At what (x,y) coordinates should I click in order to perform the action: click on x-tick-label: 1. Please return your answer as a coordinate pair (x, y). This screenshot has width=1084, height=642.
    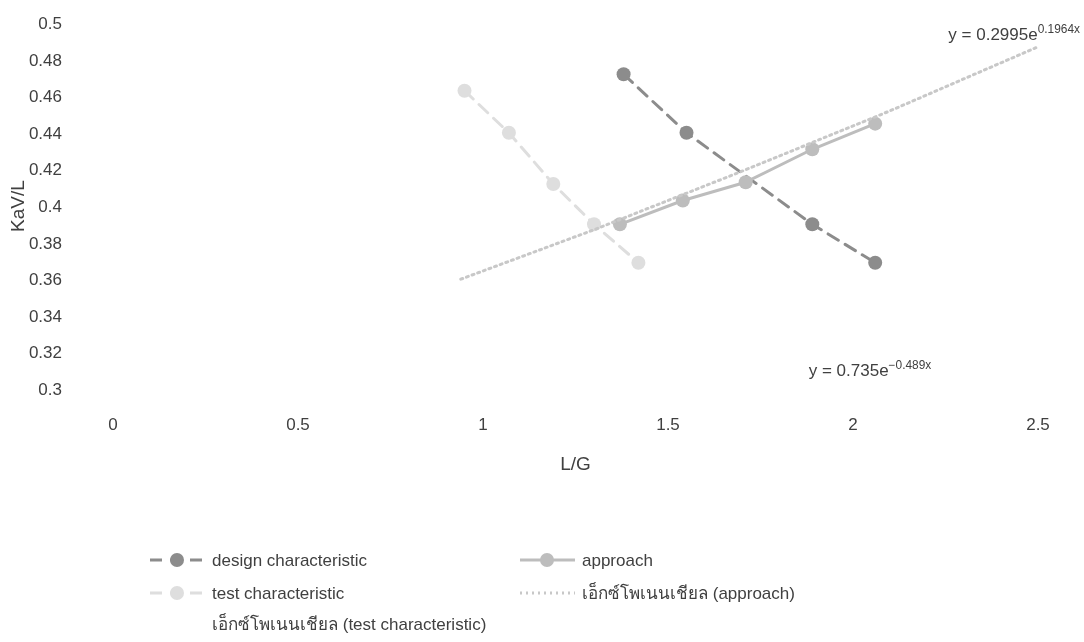
    Looking at the image, I should click on (483, 424).